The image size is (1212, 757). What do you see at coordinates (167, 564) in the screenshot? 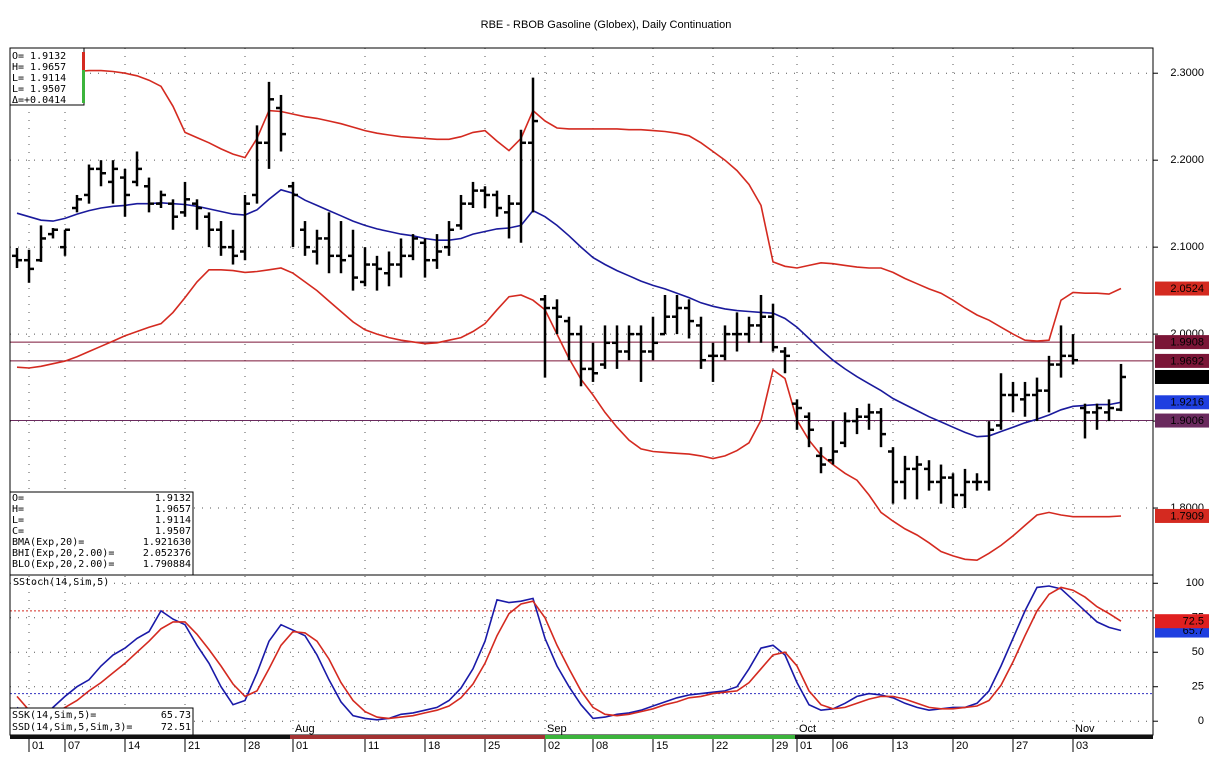
I see `info-value: 1.790884` at bounding box center [167, 564].